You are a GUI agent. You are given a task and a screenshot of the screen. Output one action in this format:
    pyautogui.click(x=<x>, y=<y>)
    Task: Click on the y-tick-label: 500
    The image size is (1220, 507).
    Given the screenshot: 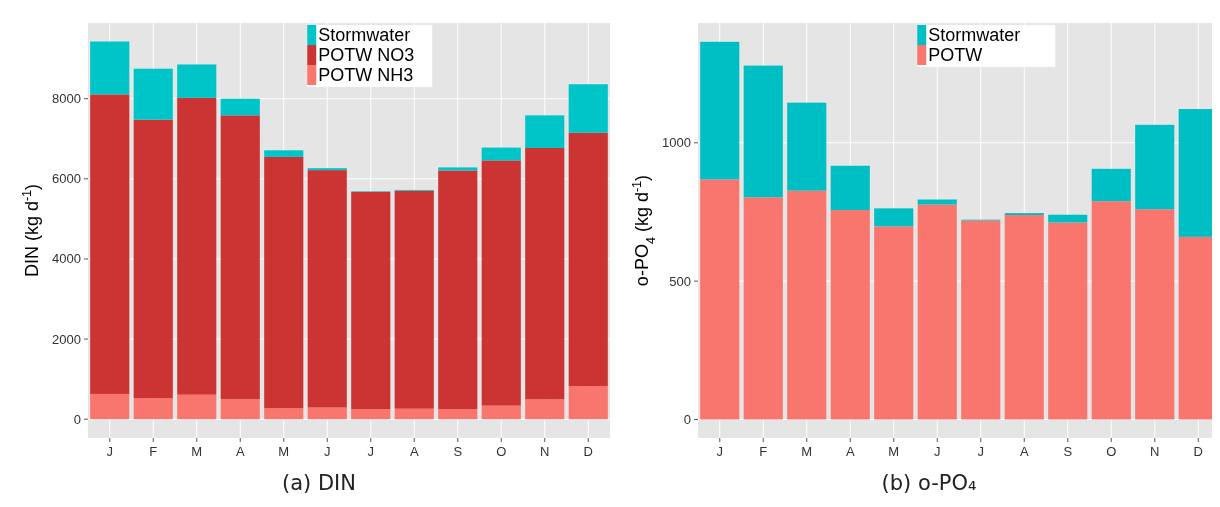 What is the action you would take?
    pyautogui.click(x=680, y=281)
    